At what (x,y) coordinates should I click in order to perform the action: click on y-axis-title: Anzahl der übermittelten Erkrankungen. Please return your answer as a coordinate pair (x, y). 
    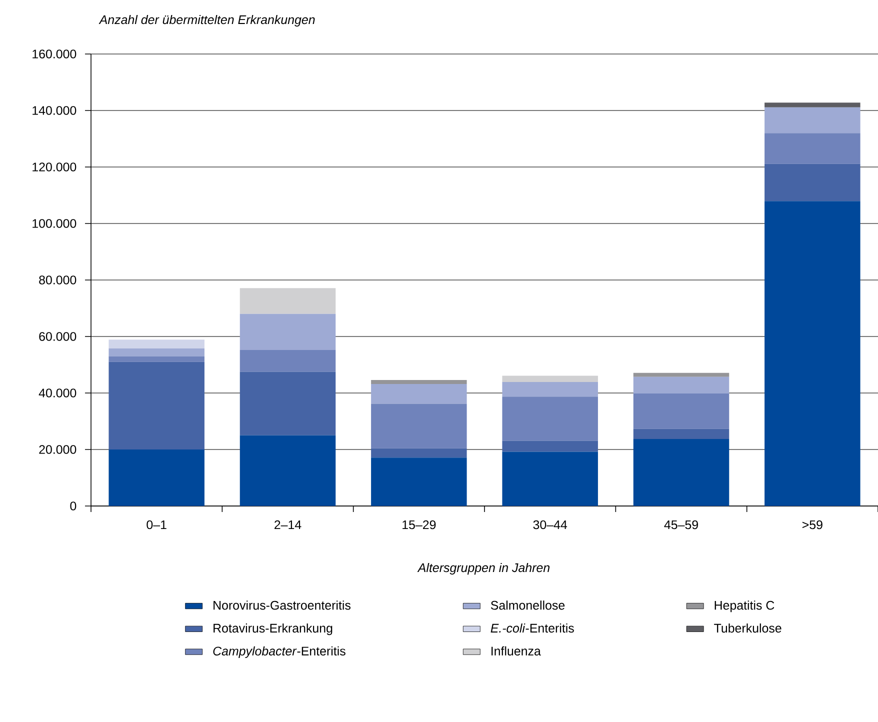
    Looking at the image, I should click on (206, 20).